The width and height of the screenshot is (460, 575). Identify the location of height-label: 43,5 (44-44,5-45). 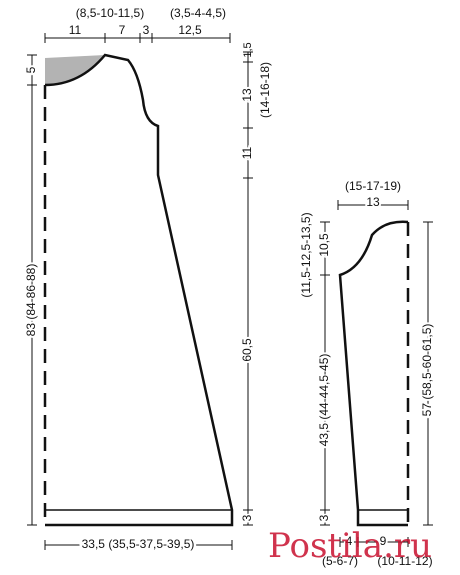
(324, 400).